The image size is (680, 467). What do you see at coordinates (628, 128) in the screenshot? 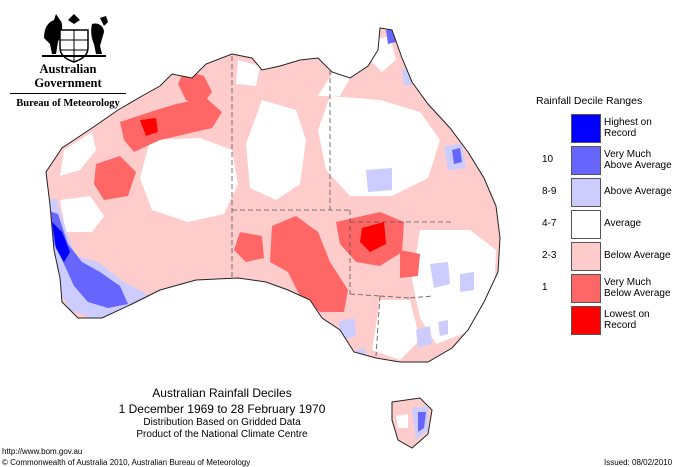
I see `legend-label: Highest on Record` at bounding box center [628, 128].